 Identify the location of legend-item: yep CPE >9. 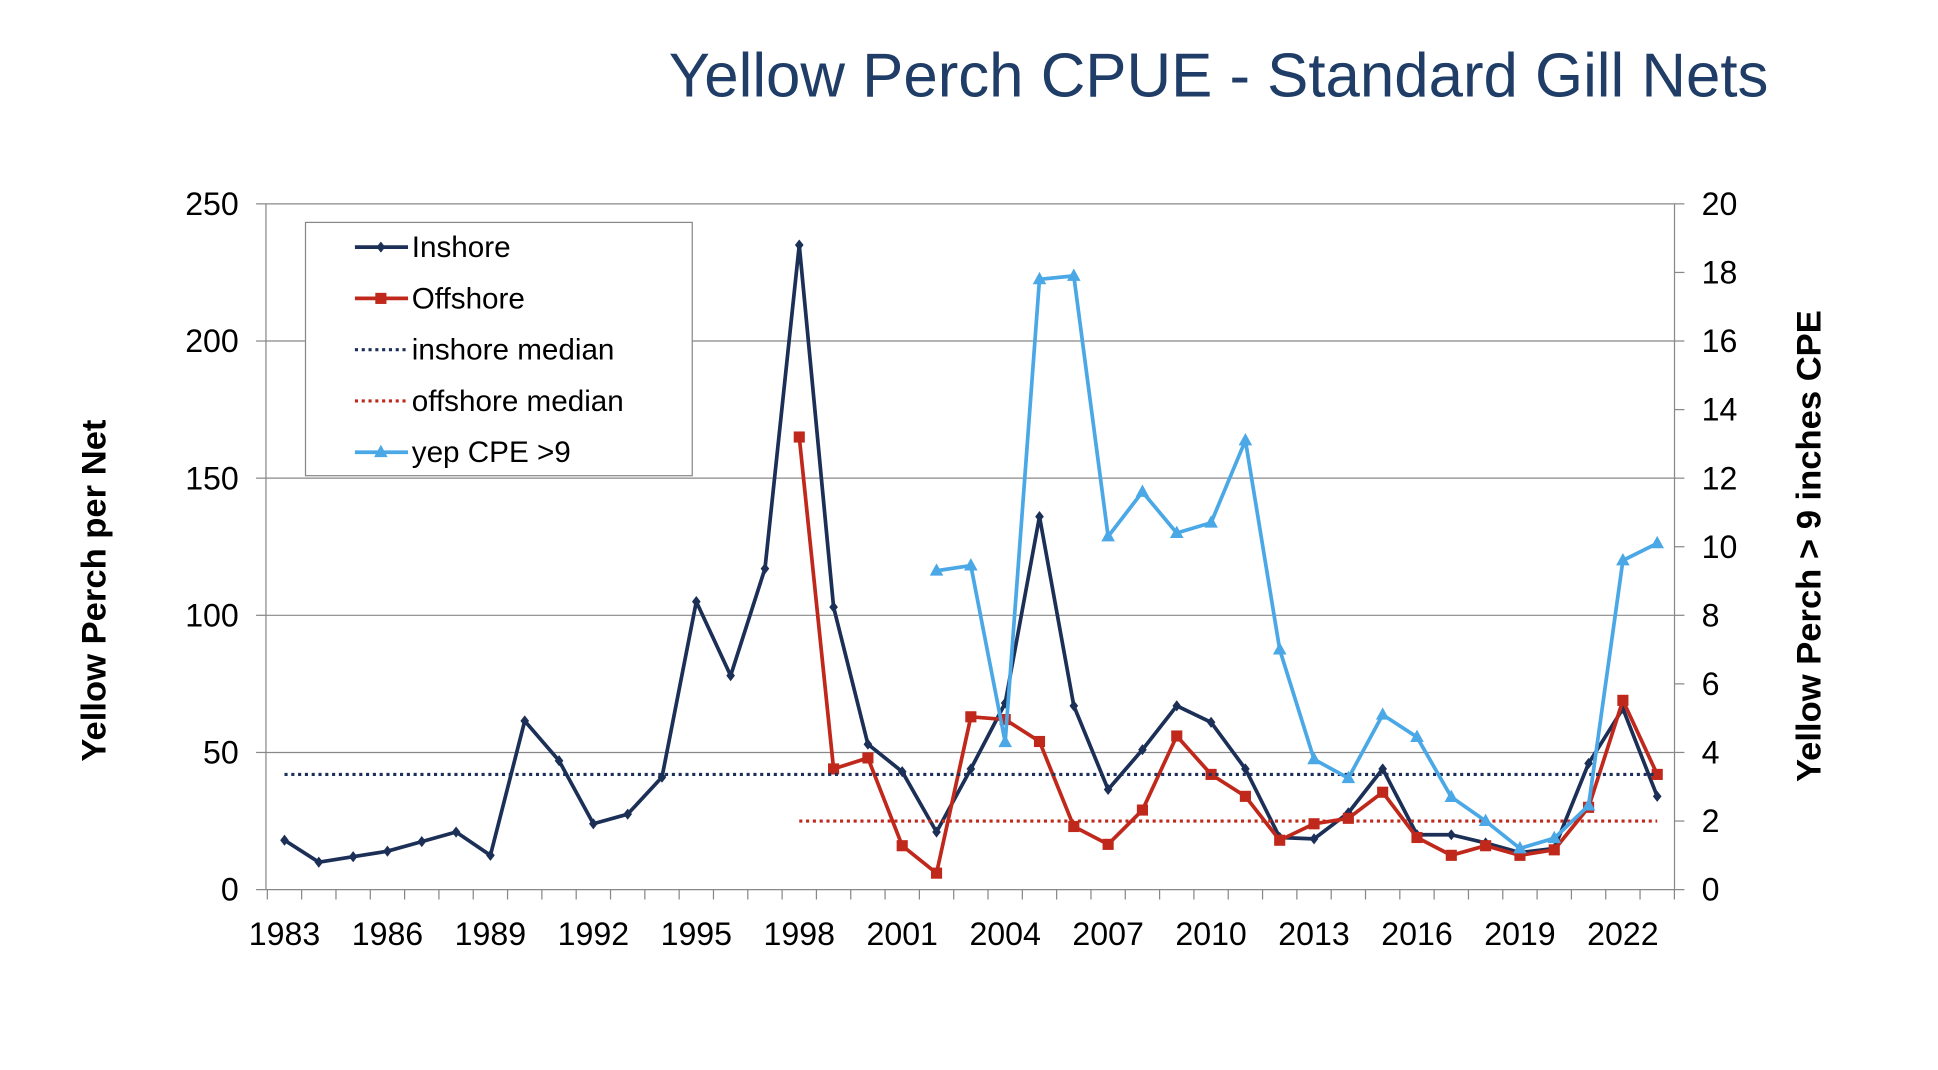
(462, 452).